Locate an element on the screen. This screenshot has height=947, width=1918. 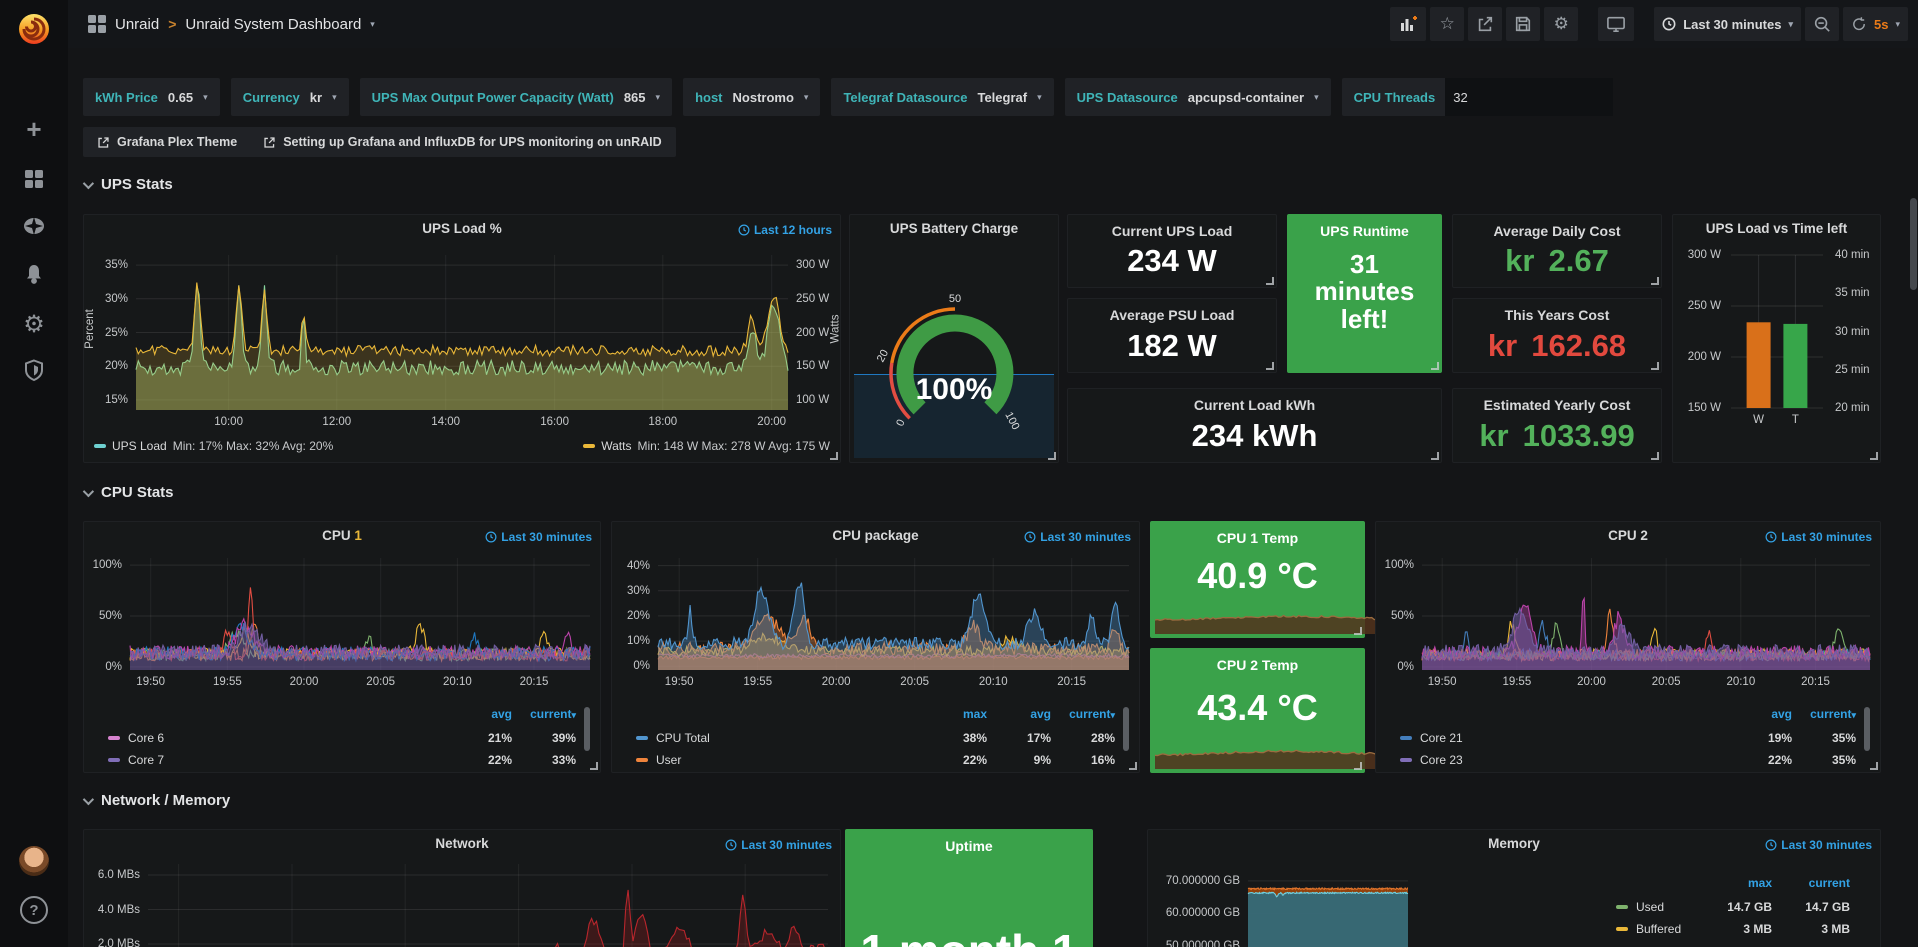
save-dashboard-button is located at coordinates (1523, 24).